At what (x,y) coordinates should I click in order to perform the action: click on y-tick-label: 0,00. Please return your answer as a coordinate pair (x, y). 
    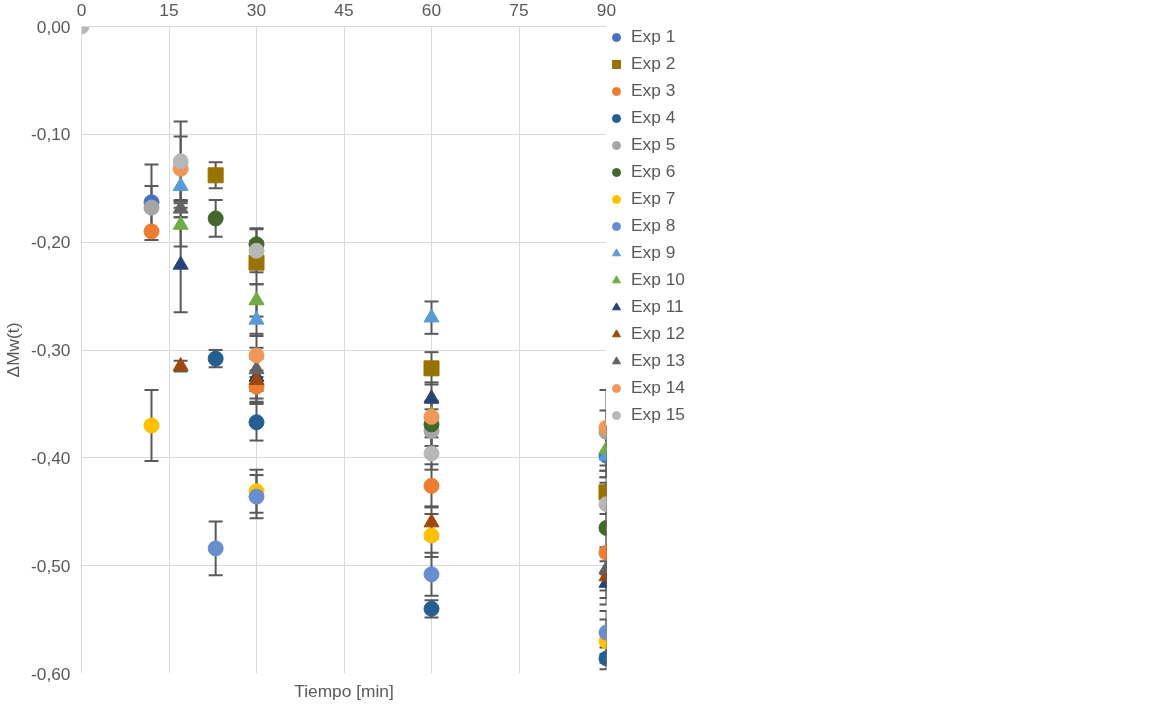
    Looking at the image, I should click on (53, 26).